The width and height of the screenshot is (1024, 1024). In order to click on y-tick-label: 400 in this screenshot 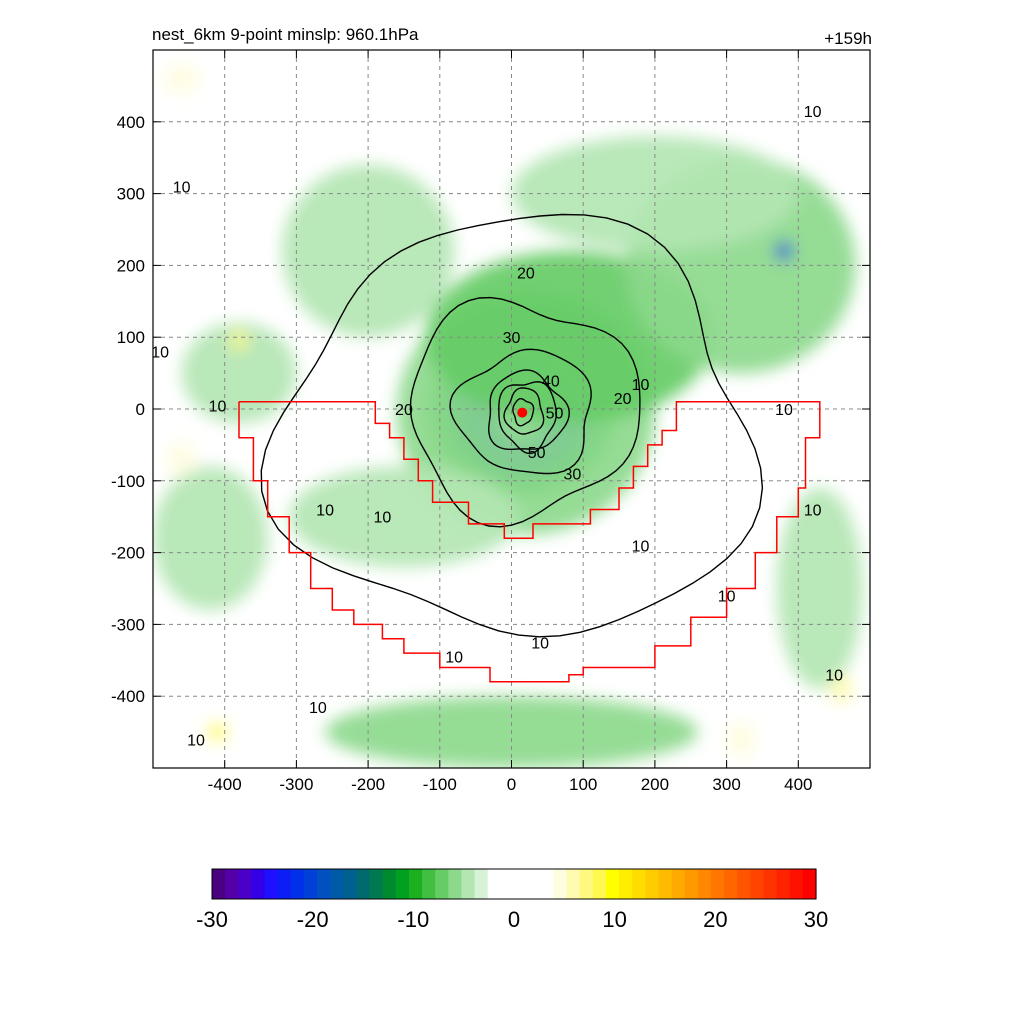, I will do `click(131, 122)`.